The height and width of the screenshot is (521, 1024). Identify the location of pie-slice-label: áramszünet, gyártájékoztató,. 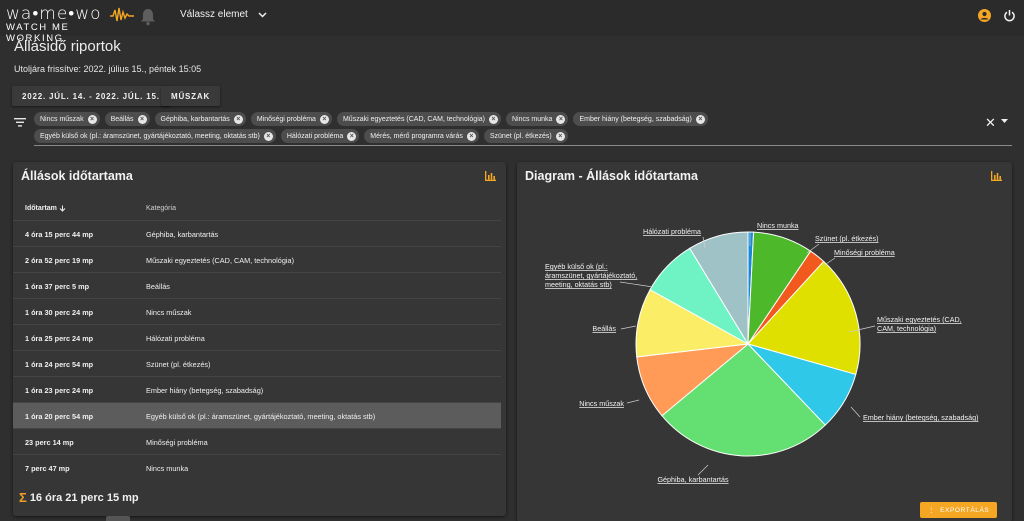
(591, 275).